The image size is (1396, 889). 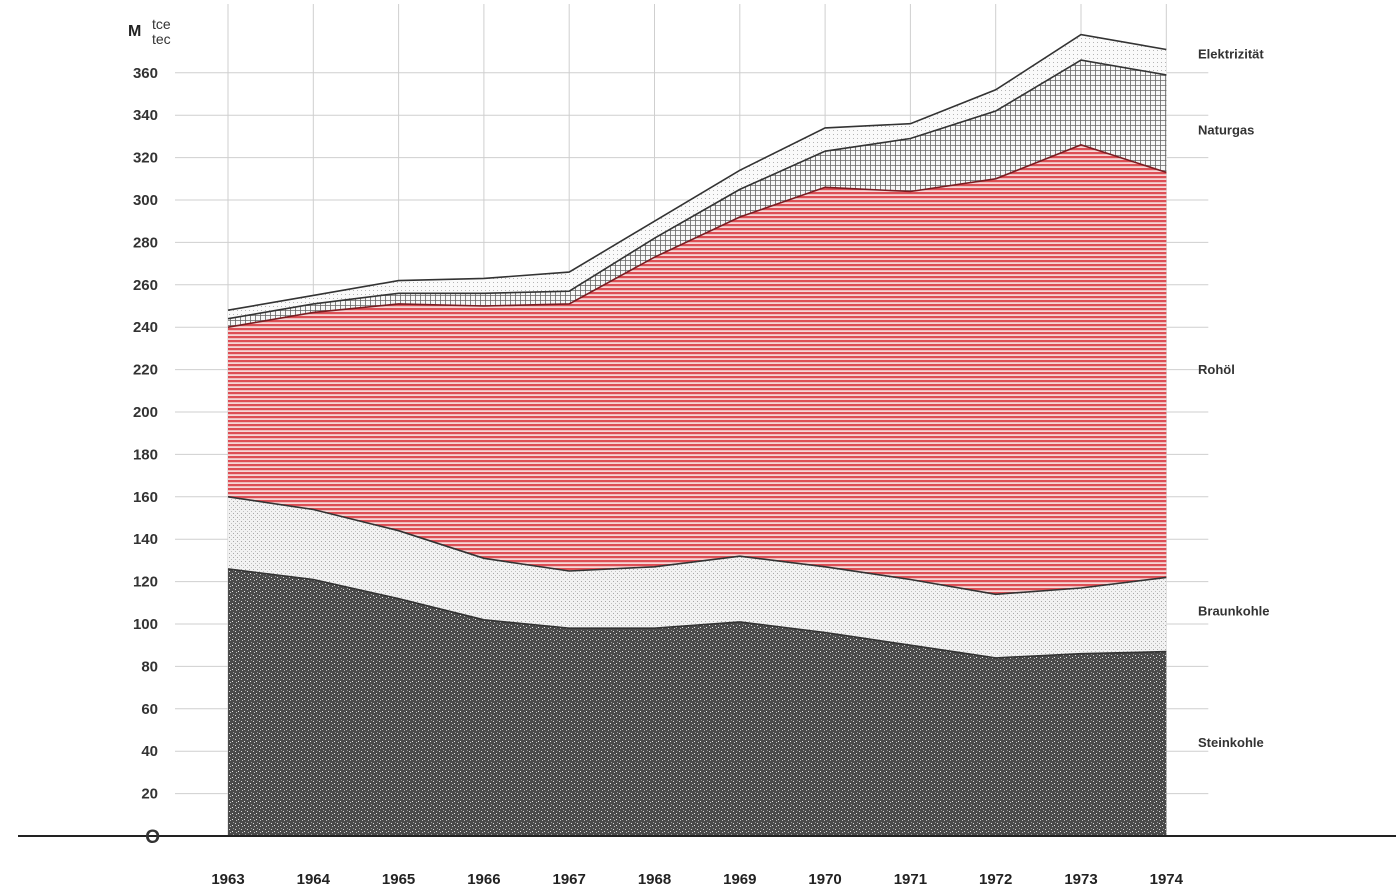 I want to click on x-tick-label: 1974, so click(x=1167, y=879).